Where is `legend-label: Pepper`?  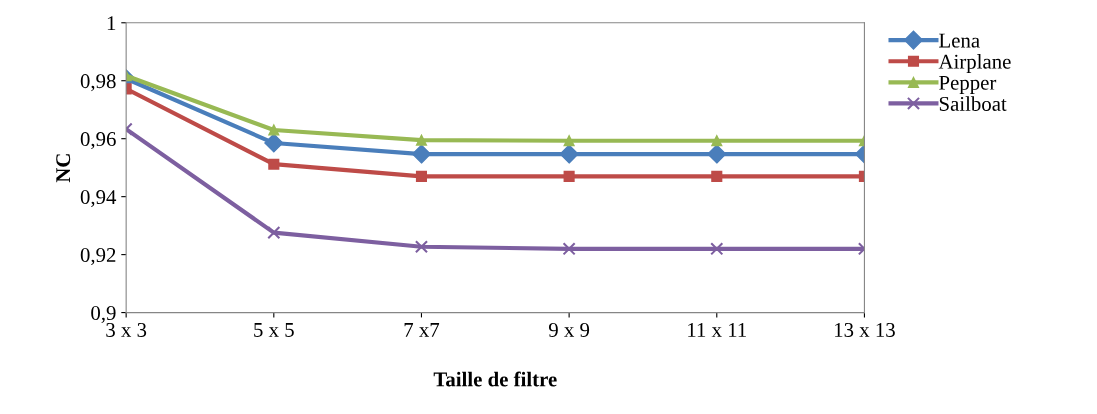 legend-label: Pepper is located at coordinates (968, 85).